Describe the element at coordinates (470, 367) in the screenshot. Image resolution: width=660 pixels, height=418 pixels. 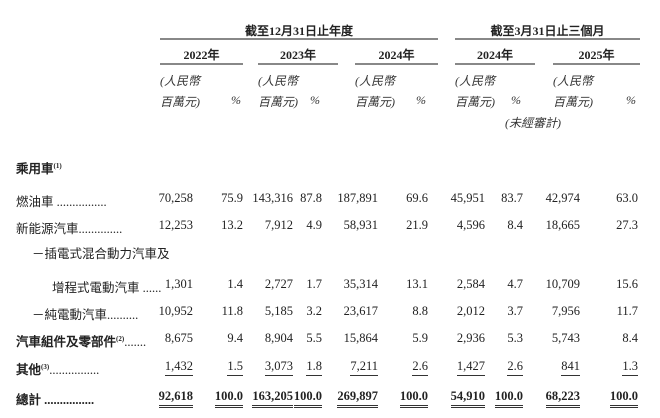
I see `amount-cell: 1,427` at that location.